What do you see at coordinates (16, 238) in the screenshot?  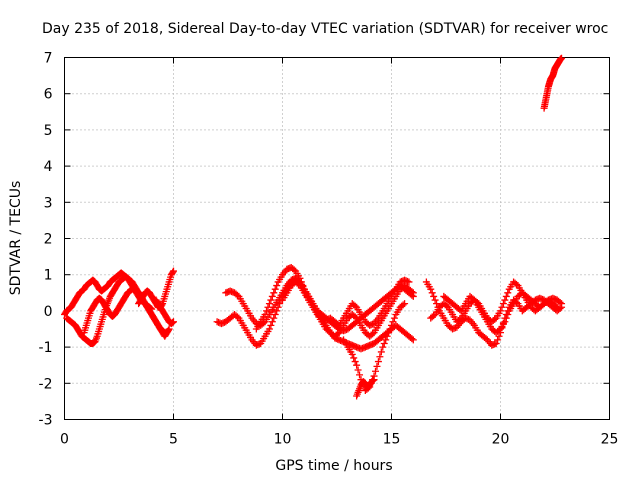 I see `y-axis-label: SDTVAR / TECUs` at bounding box center [16, 238].